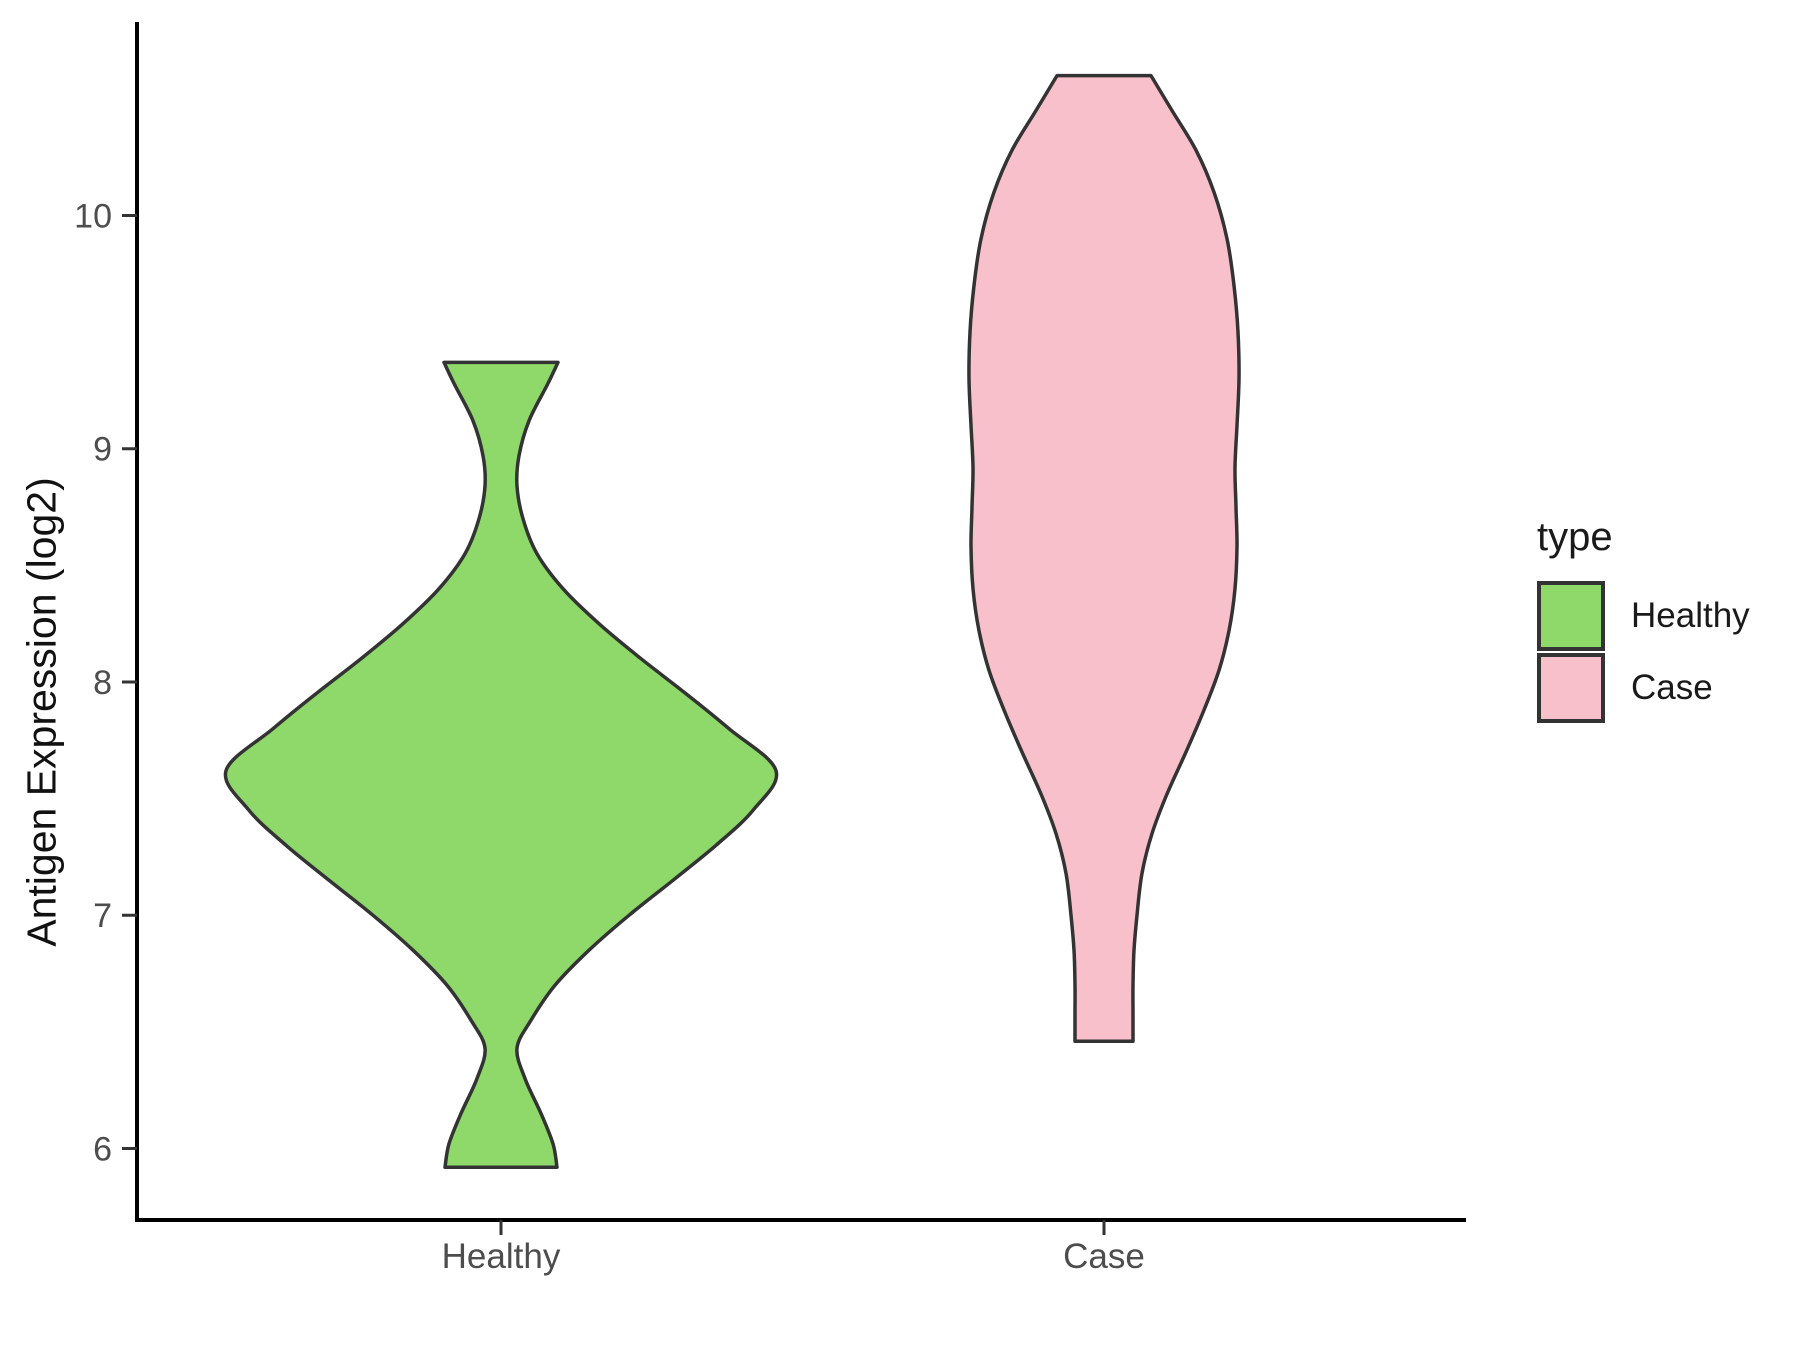  I want to click on y-tick-label: 6, so click(102, 1149).